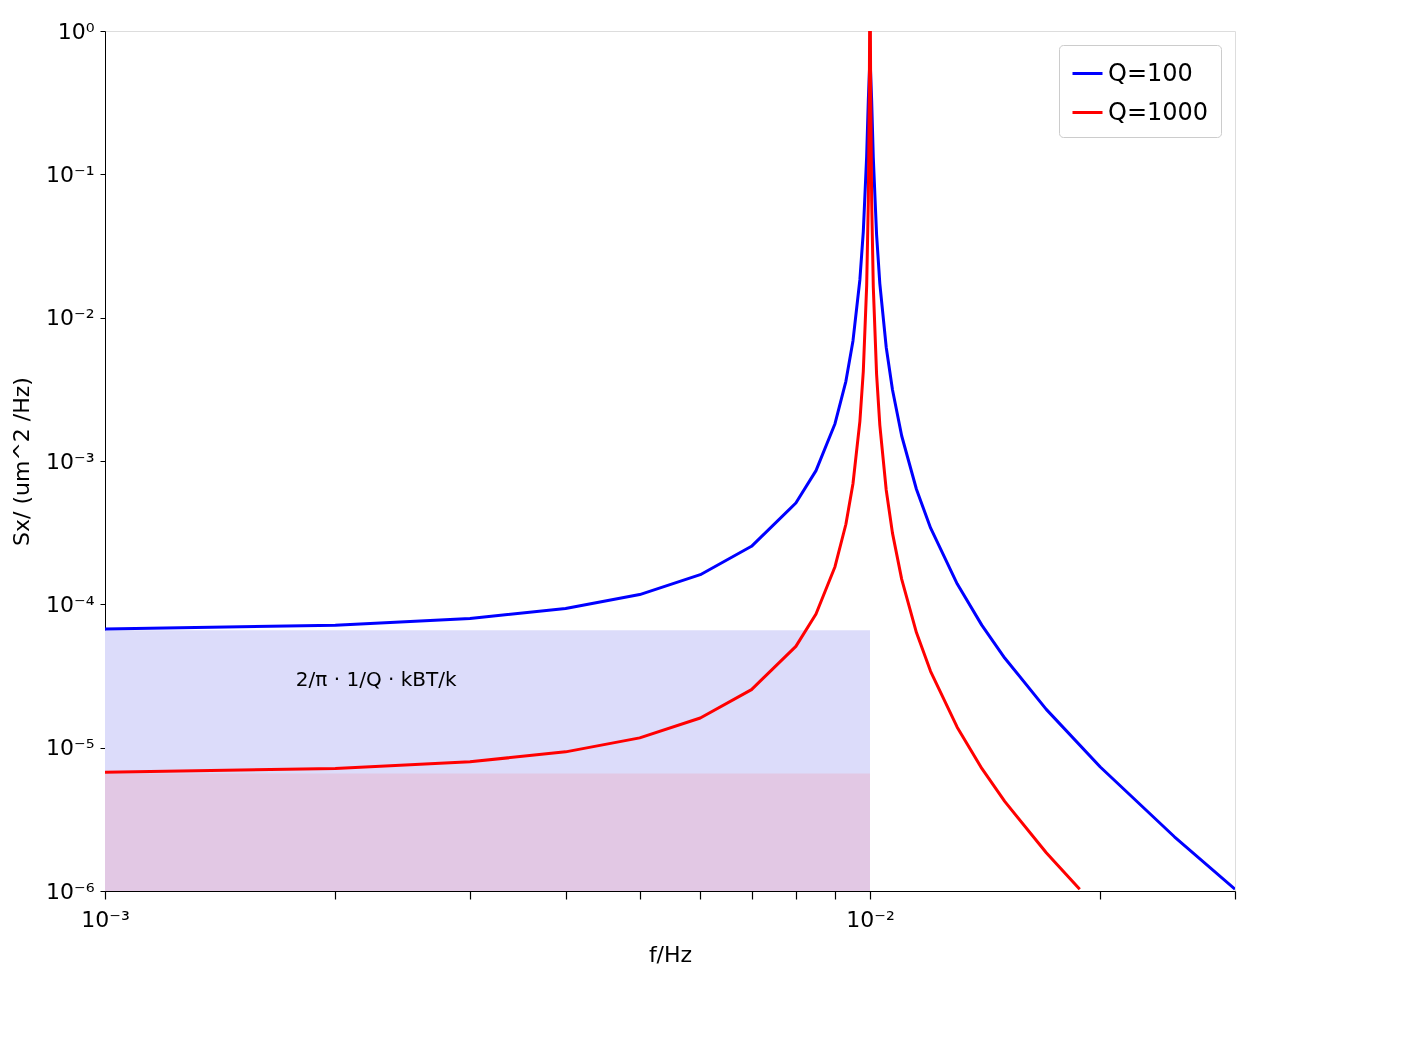  What do you see at coordinates (70, 461) in the screenshot?
I see `y-tick-label: 10⁻³` at bounding box center [70, 461].